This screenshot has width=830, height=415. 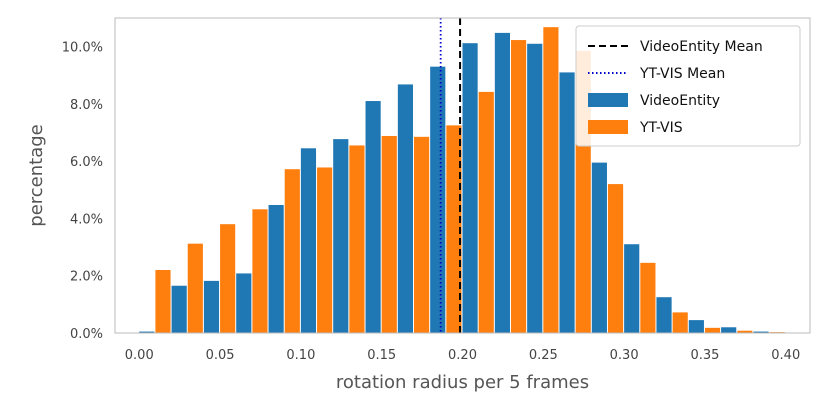 What do you see at coordinates (220, 355) in the screenshot?
I see `x-tick-label: 0.05` at bounding box center [220, 355].